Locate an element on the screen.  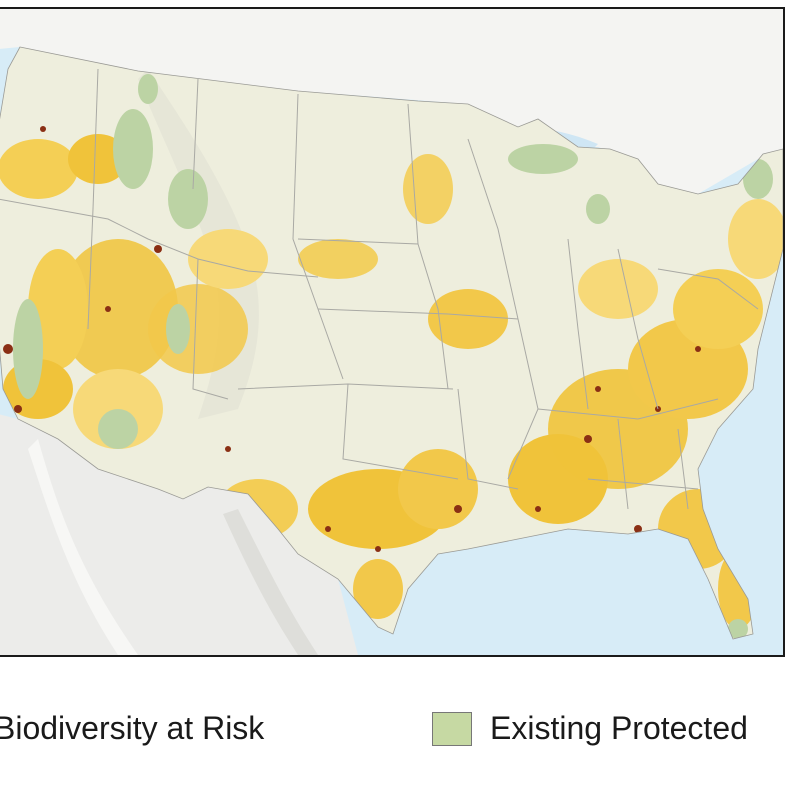
map-legend: Biodiversity at Risk Existing Protected is located at coordinates (392, 725).